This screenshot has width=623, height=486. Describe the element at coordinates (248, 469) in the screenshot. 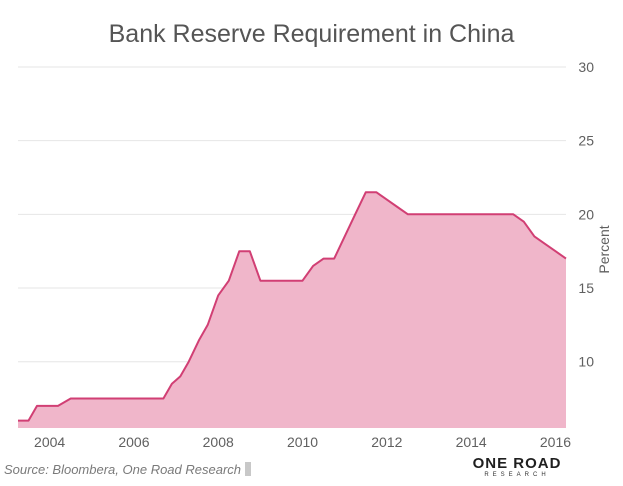

I see `source-marker` at that location.